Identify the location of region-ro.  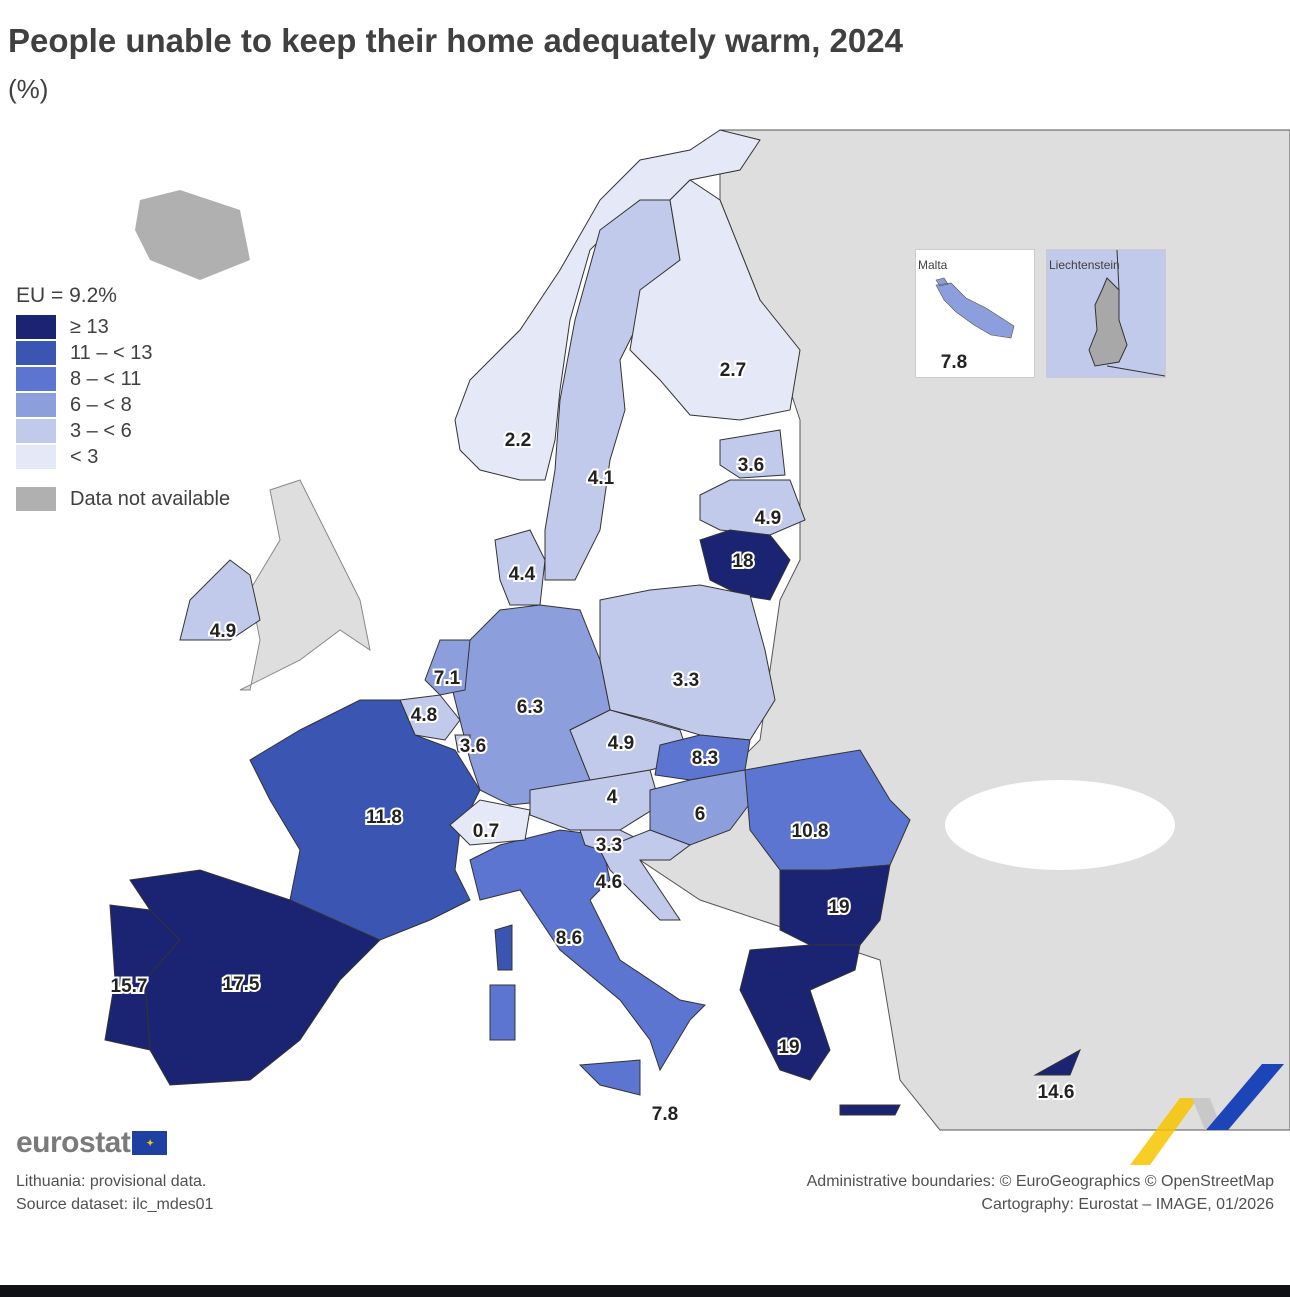
(827, 810).